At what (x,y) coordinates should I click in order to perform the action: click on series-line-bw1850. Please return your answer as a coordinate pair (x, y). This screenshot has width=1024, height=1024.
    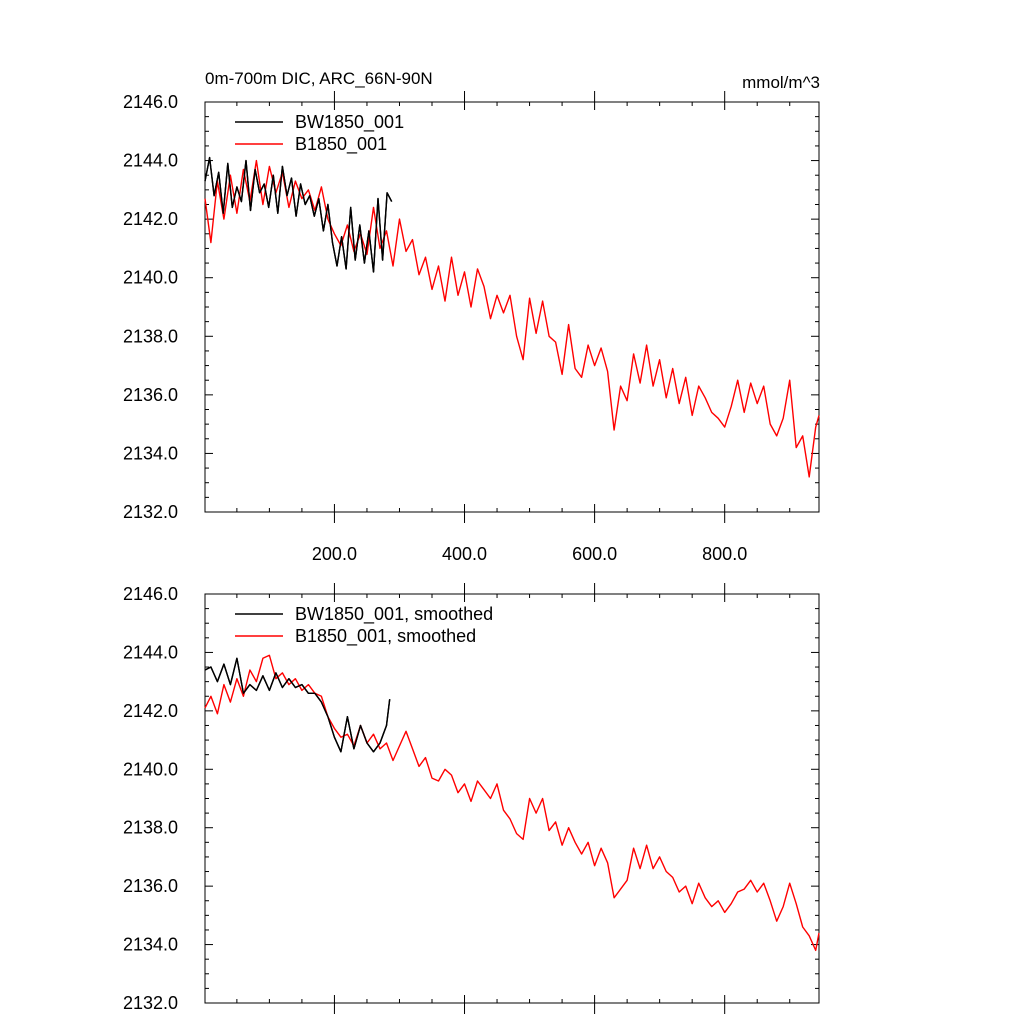
    Looking at the image, I should click on (297, 705).